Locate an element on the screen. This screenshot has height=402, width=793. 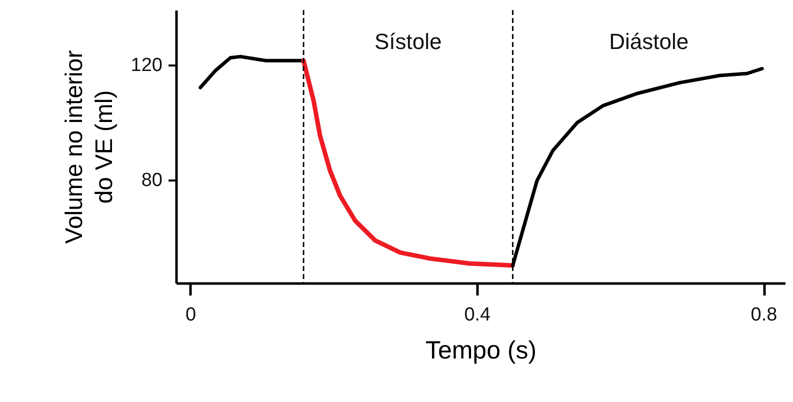
x-axis-title: Tempo (s) is located at coordinates (481, 350).